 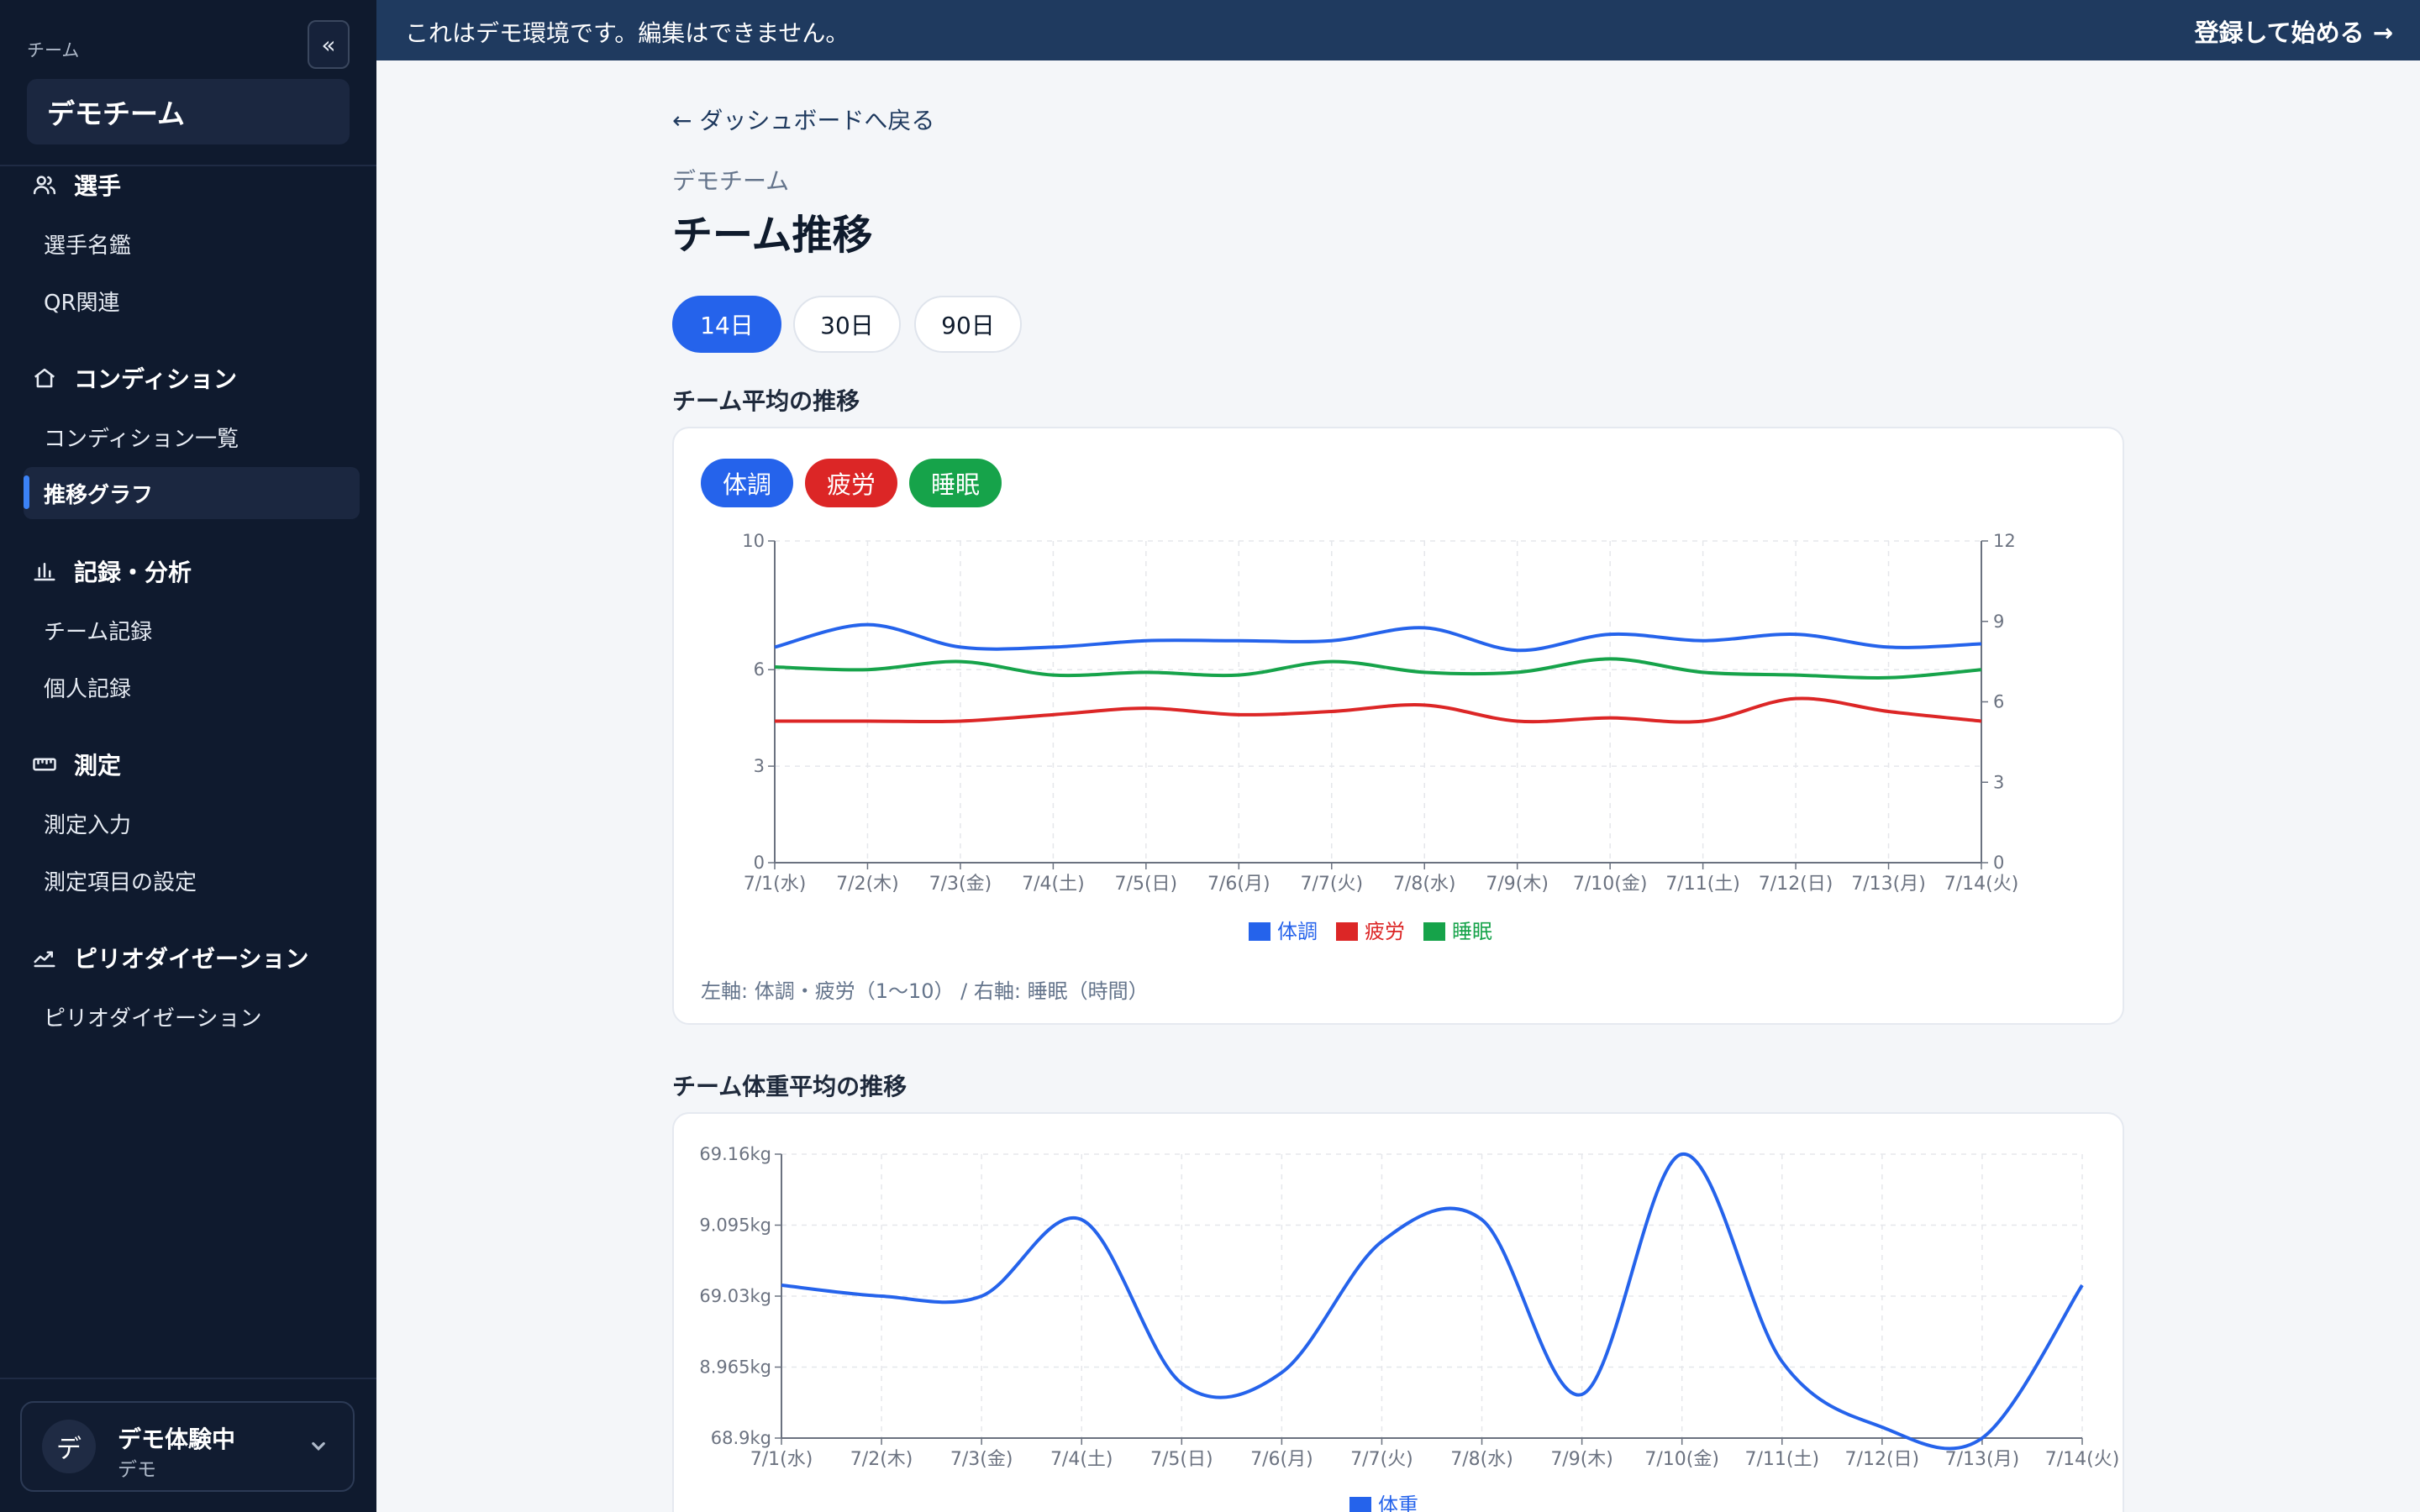 I want to click on legend-label: 体調, so click(x=1297, y=931).